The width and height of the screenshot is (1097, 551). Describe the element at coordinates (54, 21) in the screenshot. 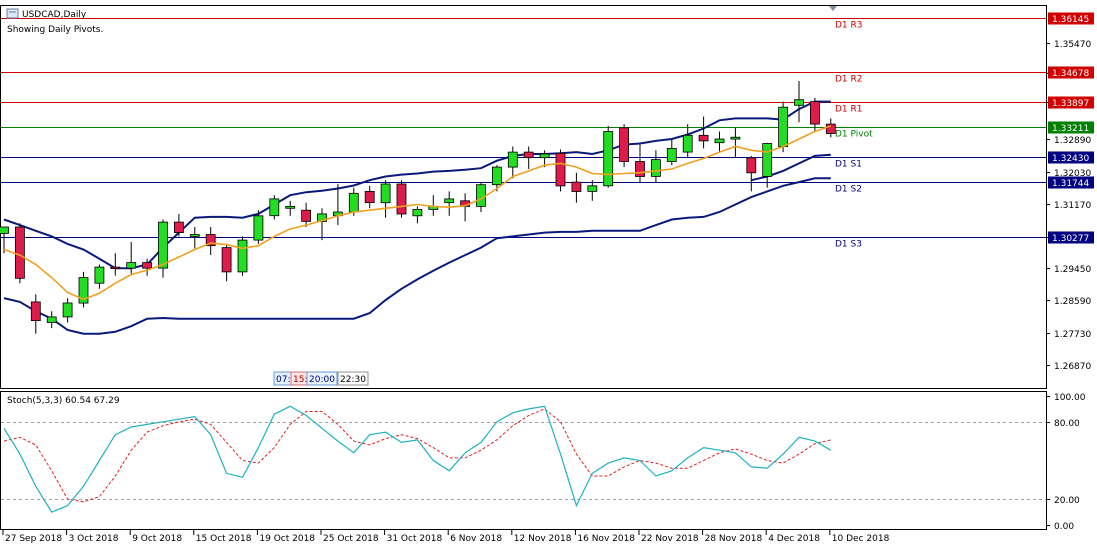

I see `chart-header: USDCAD,Daily Showing Daily Pivots.` at that location.